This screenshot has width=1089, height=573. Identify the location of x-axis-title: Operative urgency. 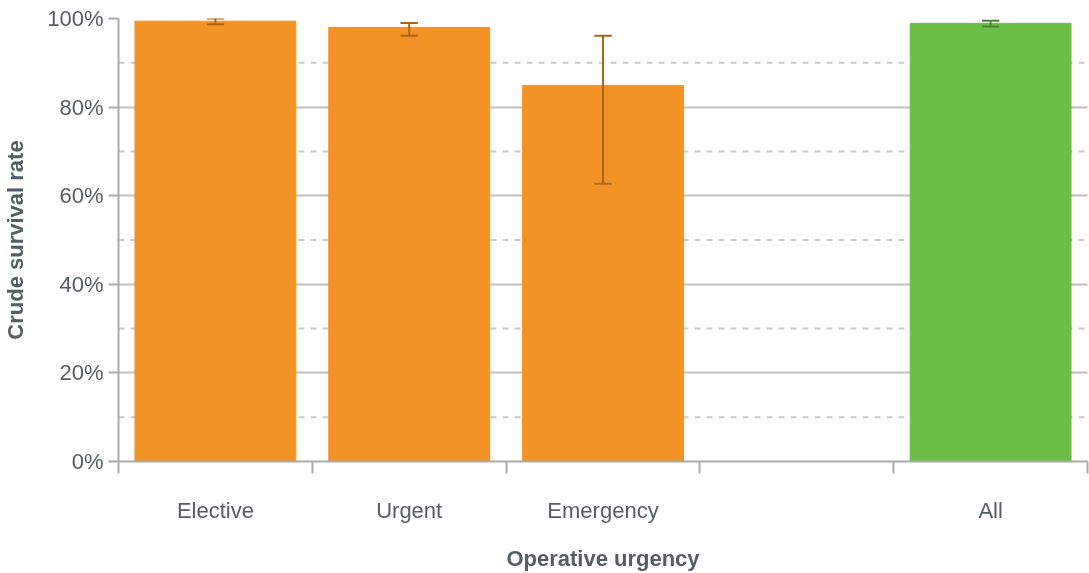
(603, 558).